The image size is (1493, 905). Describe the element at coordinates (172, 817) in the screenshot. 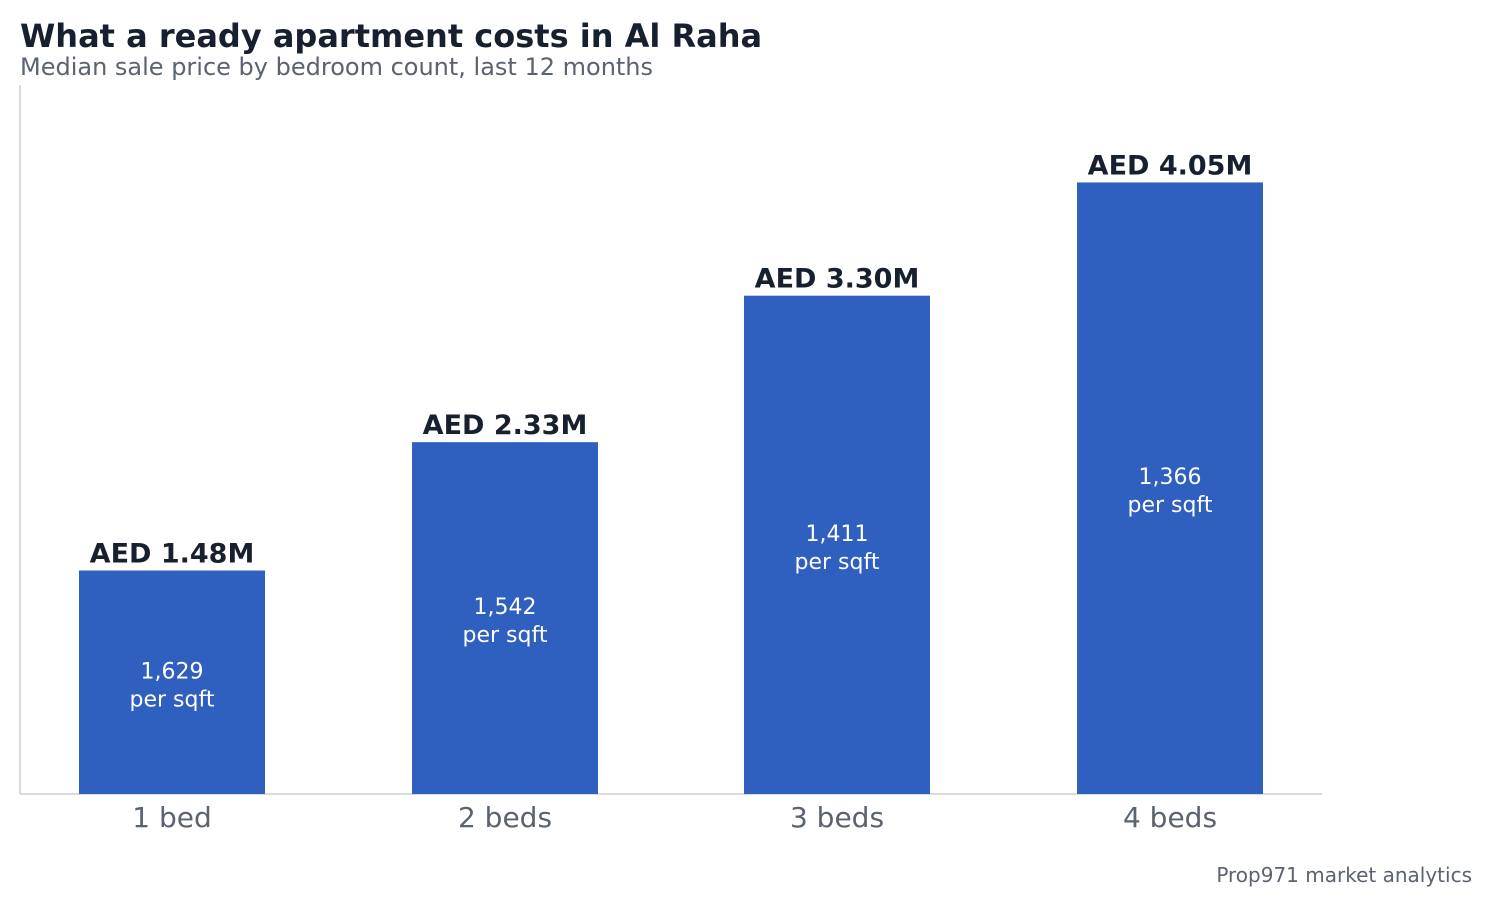

I see `x-tick-label-1: 1 bed` at that location.